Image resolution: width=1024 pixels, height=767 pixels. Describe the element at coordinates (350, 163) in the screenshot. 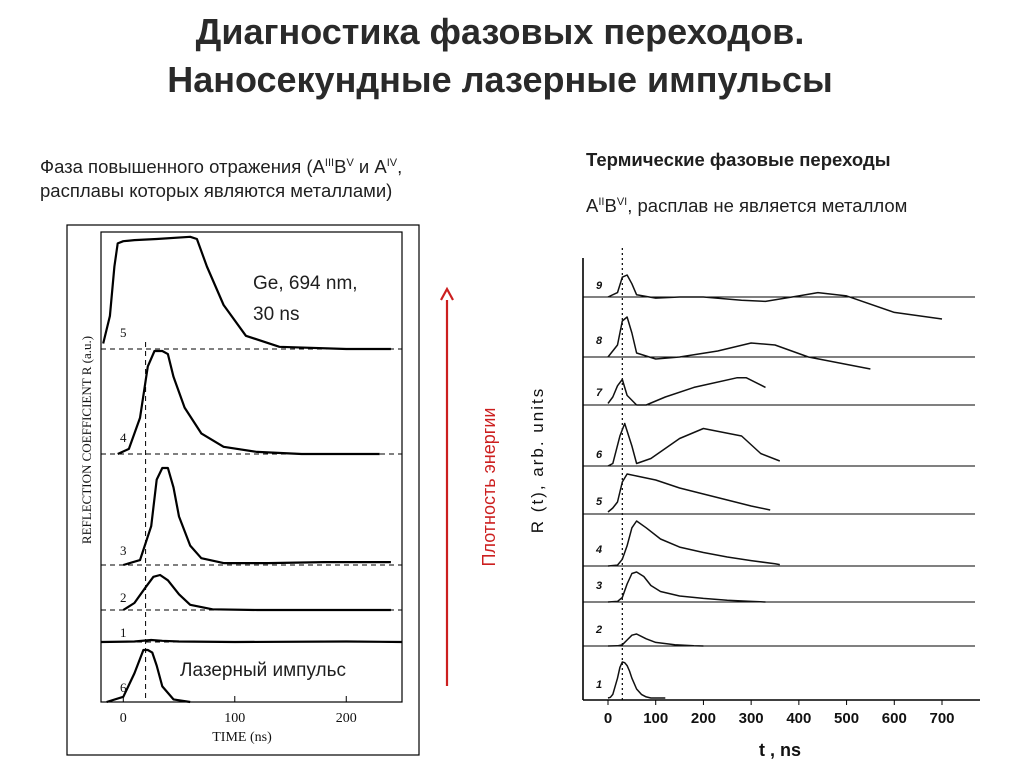

I see `left-caption-sup: V` at that location.